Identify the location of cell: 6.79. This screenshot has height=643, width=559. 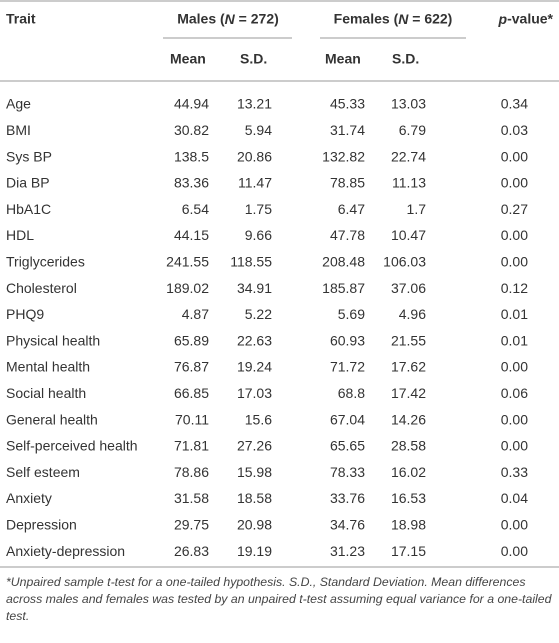
(412, 130).